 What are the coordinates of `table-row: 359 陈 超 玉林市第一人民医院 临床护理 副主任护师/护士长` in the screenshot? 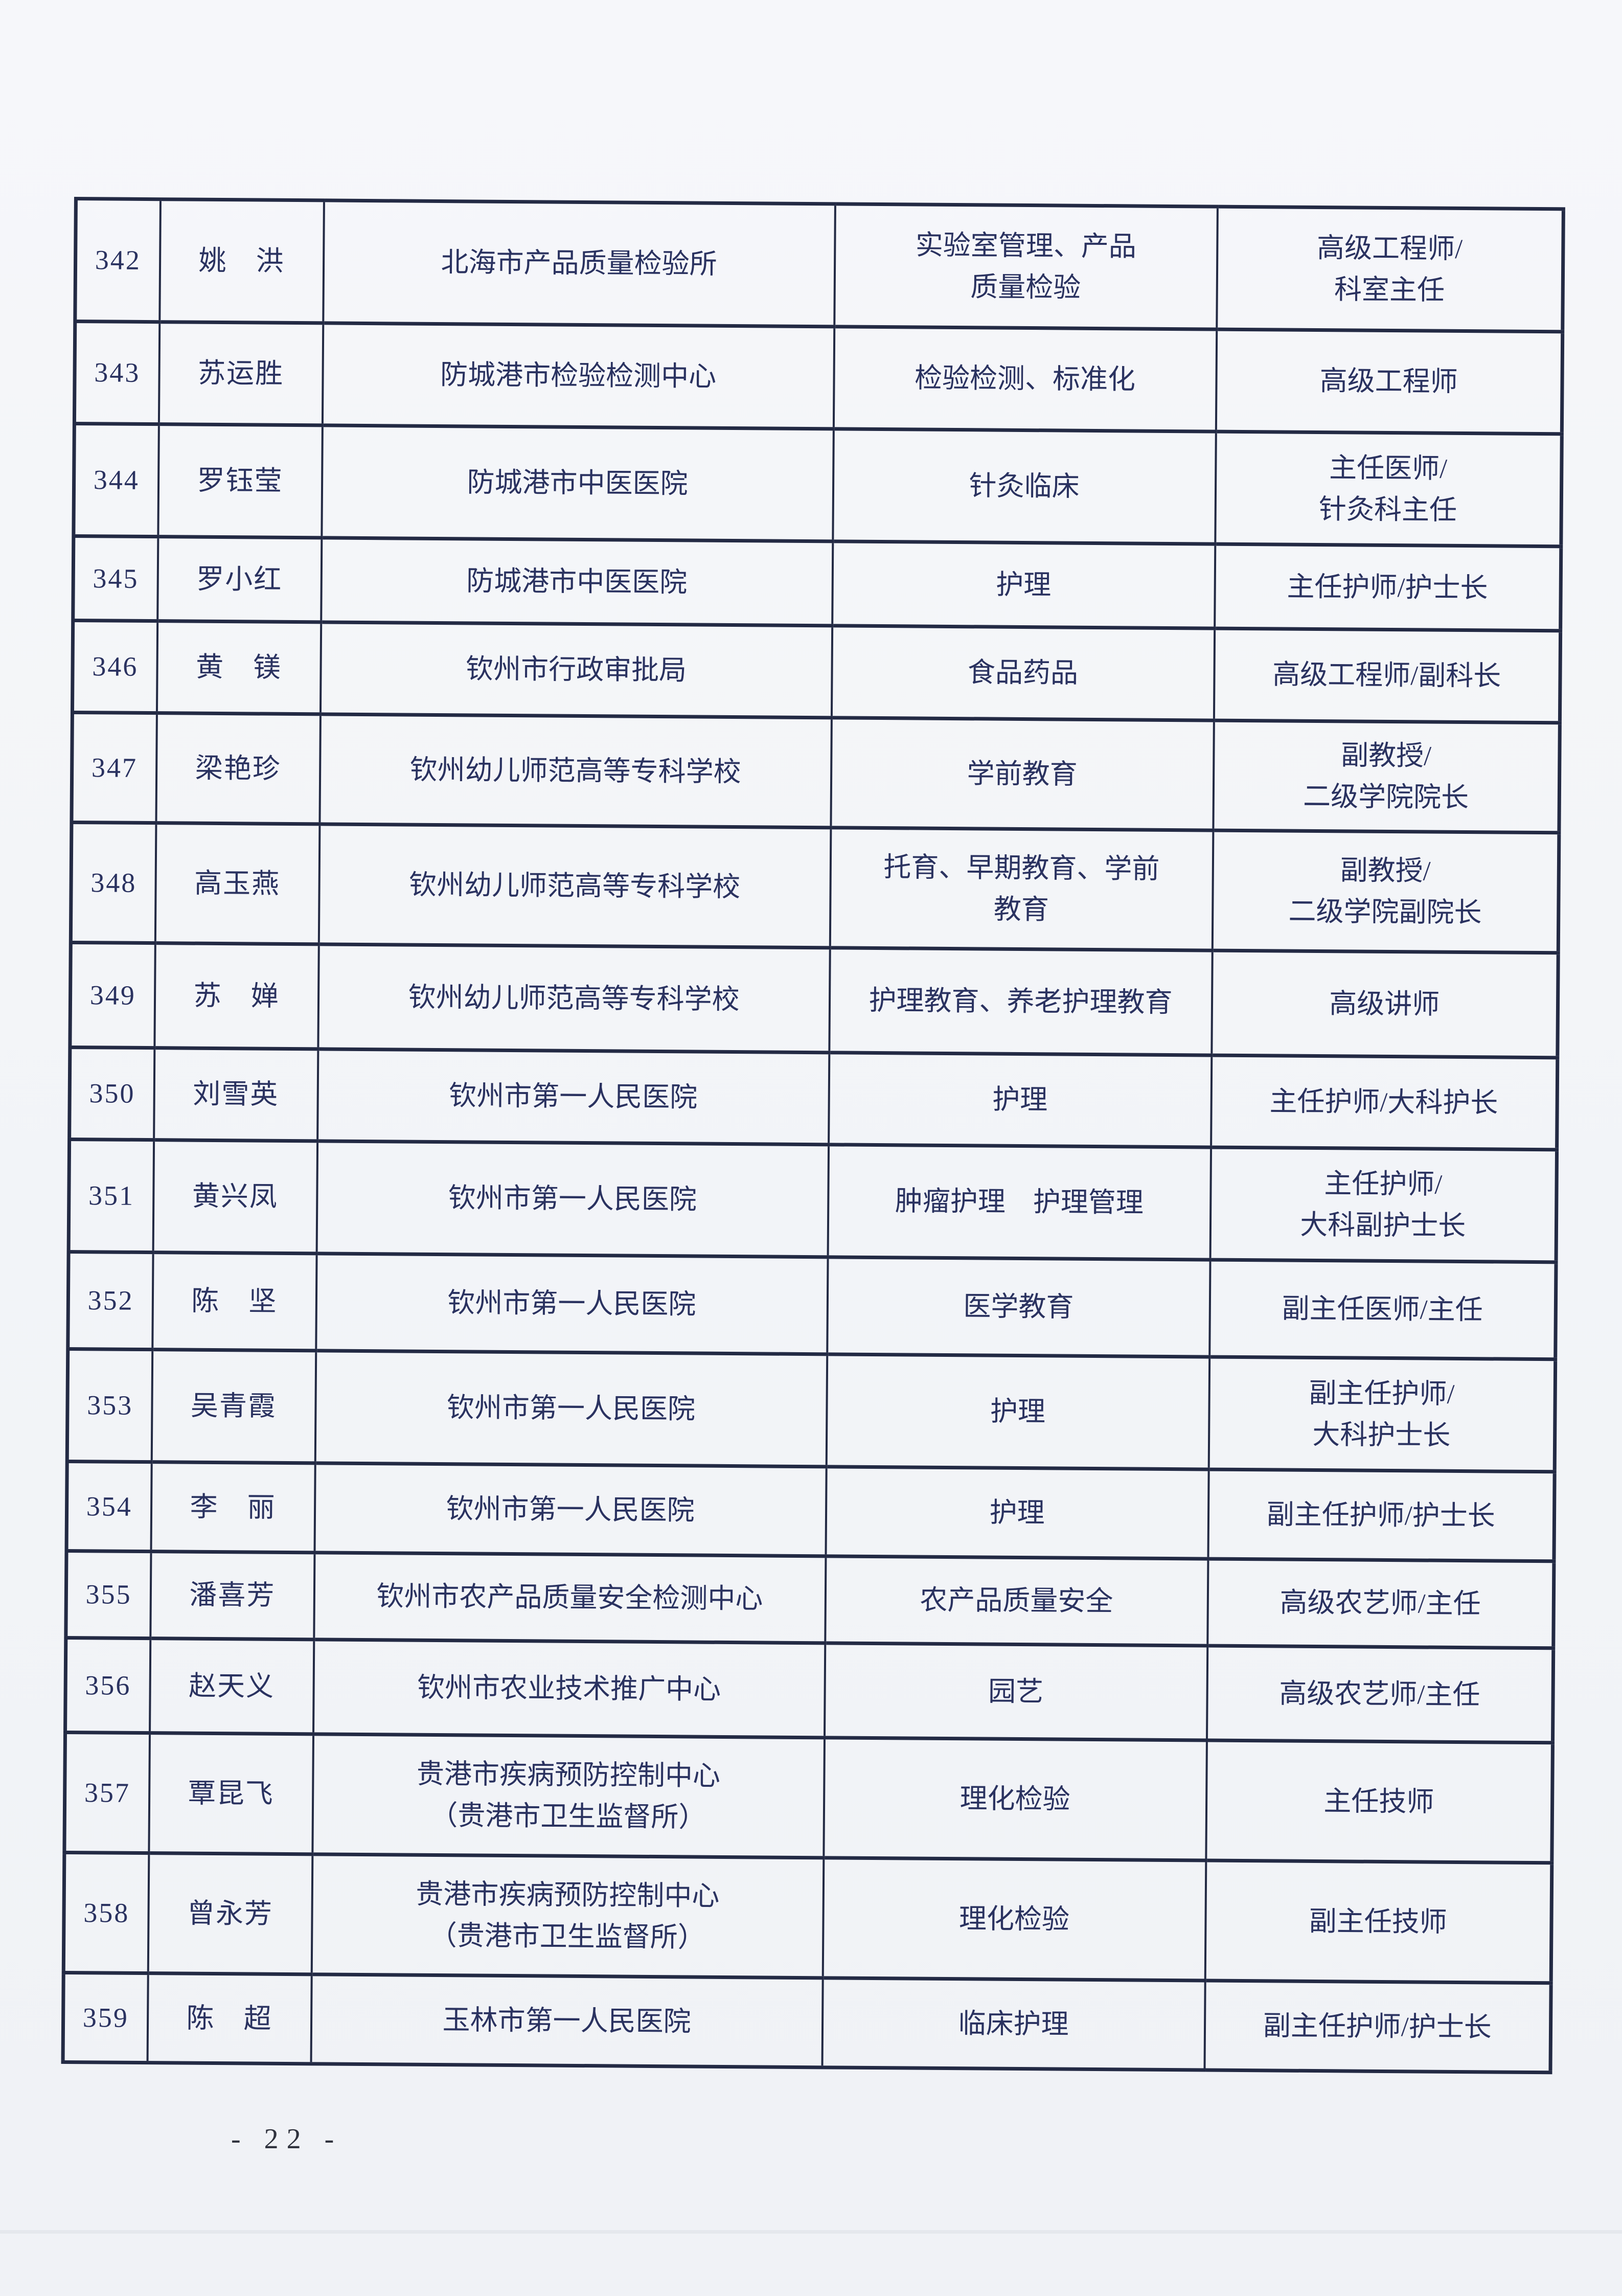 It's located at (807, 2022).